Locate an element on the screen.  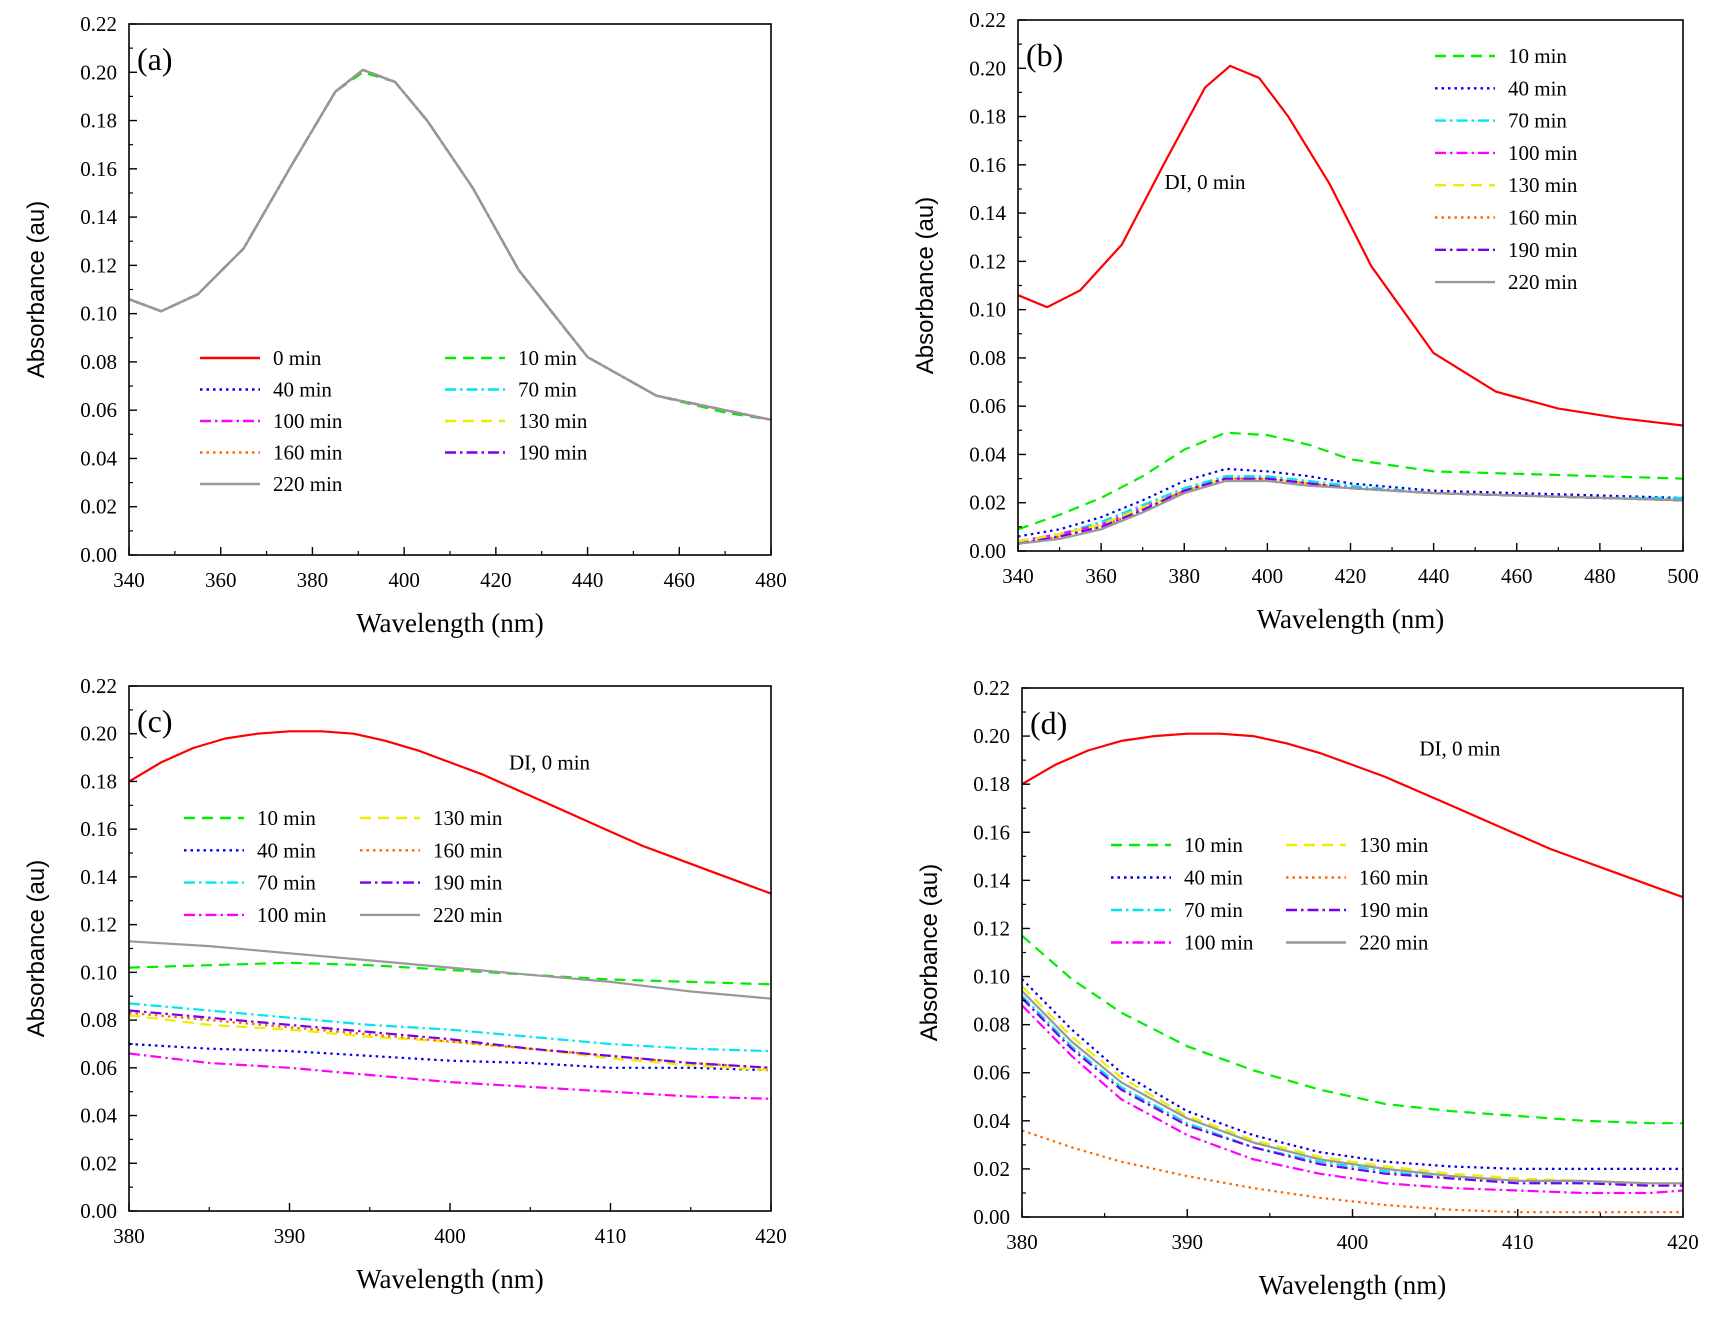
x-tick-label: 340 is located at coordinates (1018, 576).